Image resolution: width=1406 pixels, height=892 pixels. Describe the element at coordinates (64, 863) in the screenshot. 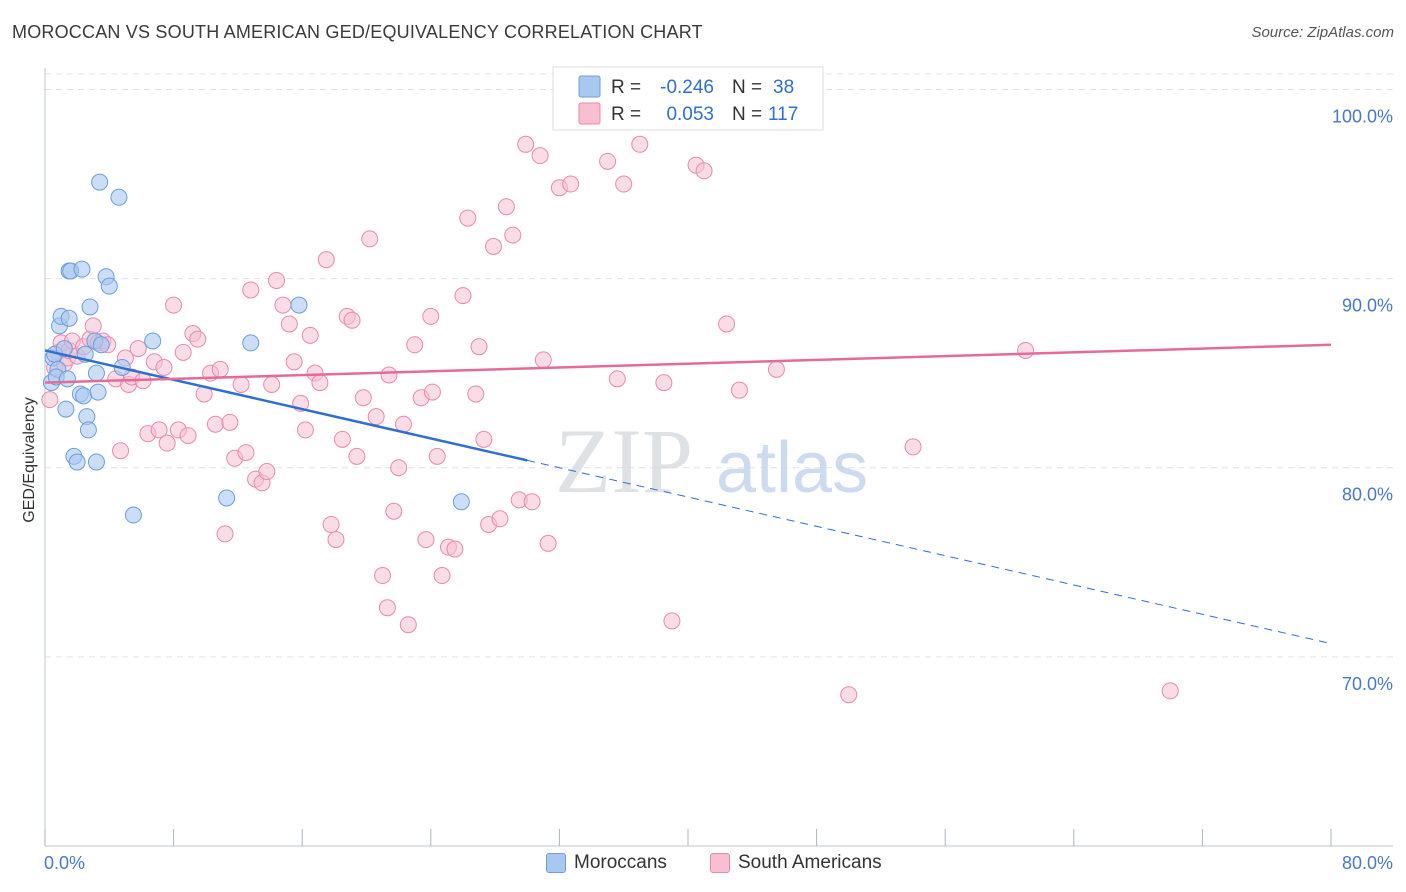

I see `x-tick-label-min: 0.0%` at that location.